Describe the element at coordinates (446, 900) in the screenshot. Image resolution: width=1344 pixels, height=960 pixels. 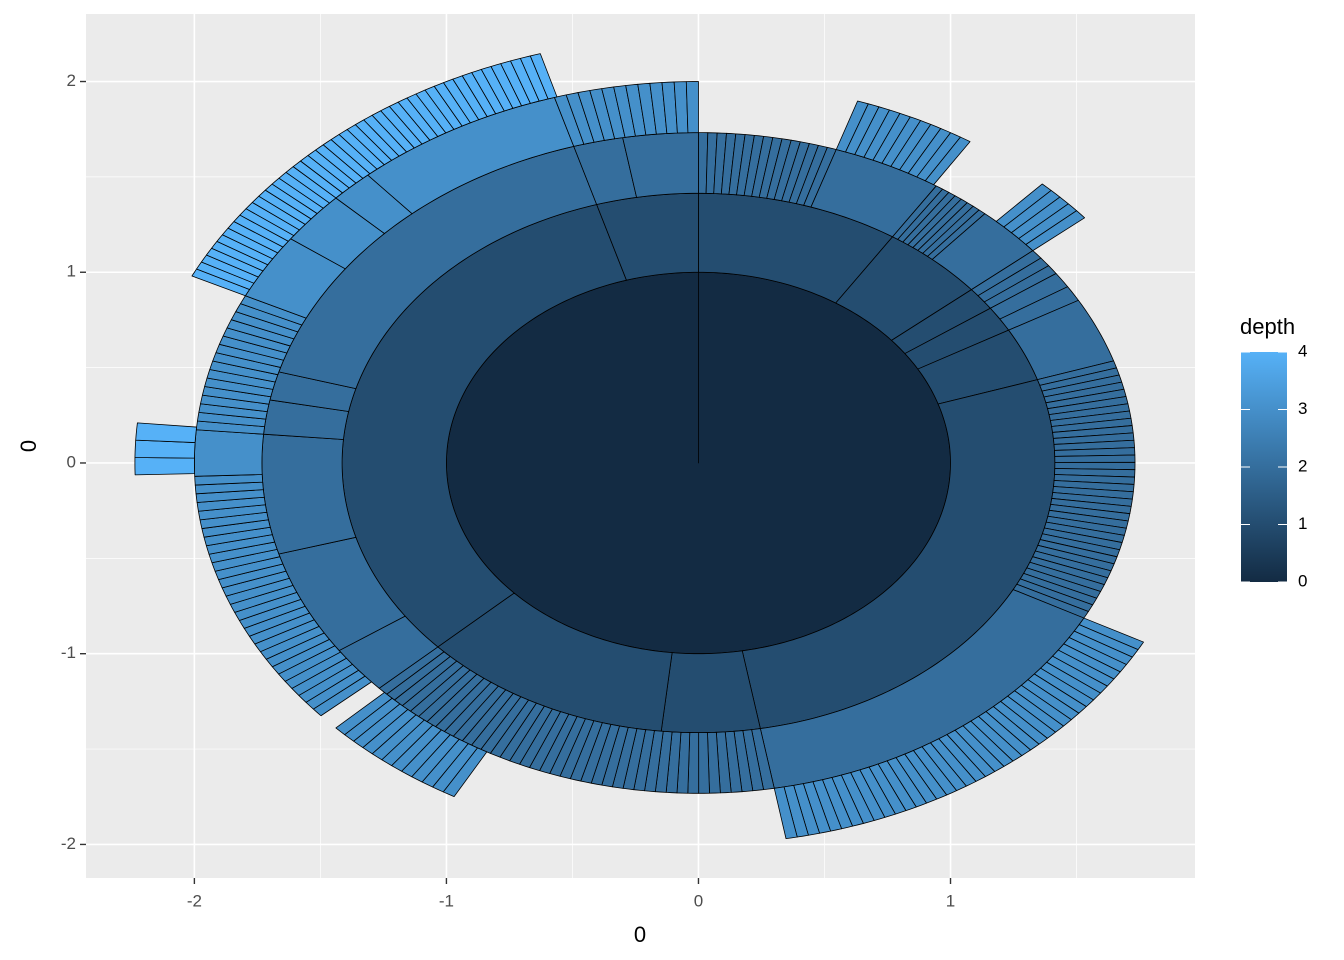
I see `x-tick-label: -1` at that location.